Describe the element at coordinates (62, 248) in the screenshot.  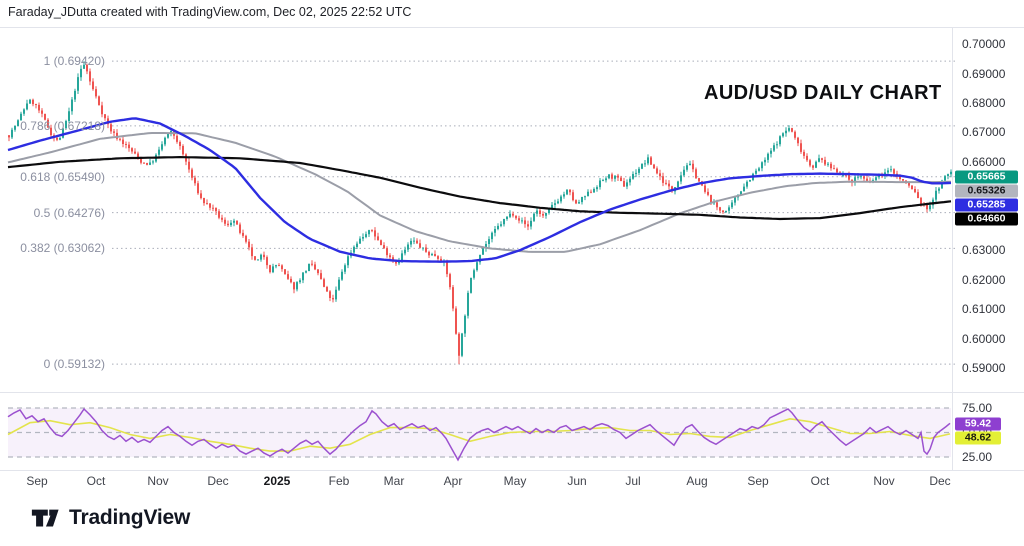
I see `fib-label-4: 0.382 (0.63062)` at that location.